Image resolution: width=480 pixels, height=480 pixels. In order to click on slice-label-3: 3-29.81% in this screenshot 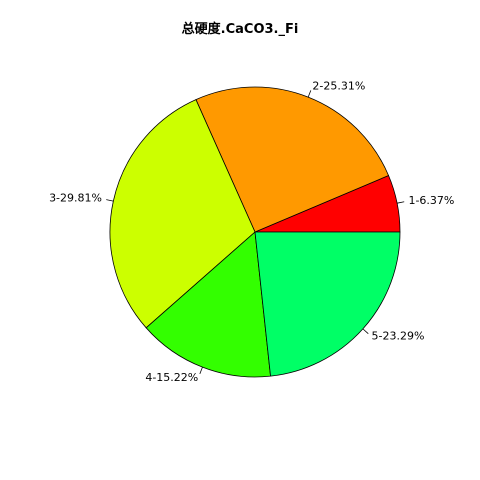, I will do `click(75, 198)`.